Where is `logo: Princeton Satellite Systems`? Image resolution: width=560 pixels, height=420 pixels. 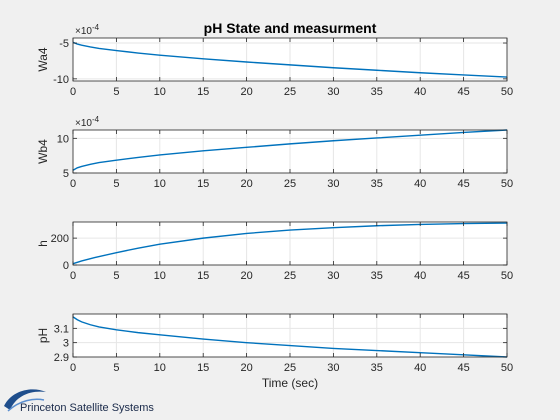 logo: Princeton Satellite Systems is located at coordinates (79, 401).